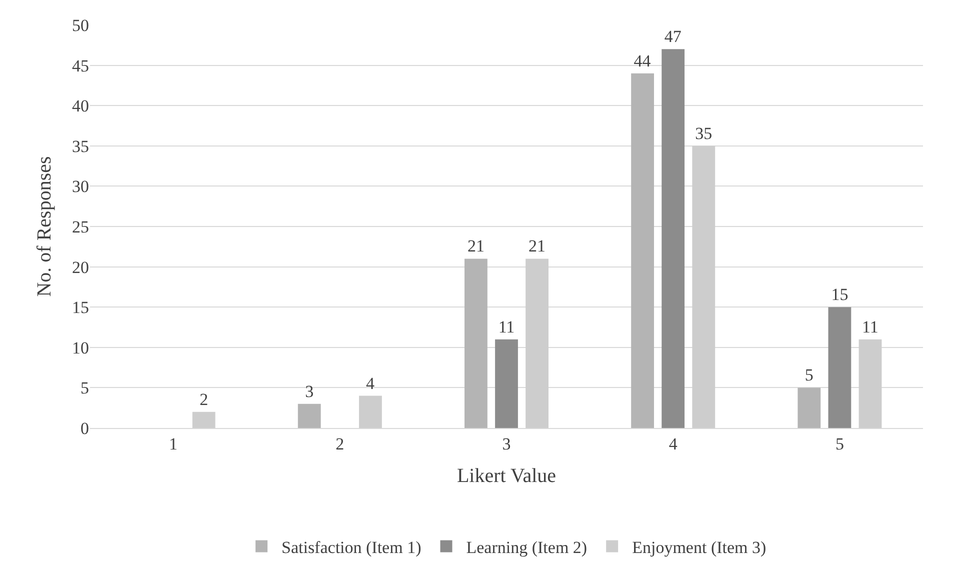 The width and height of the screenshot is (953, 577). What do you see at coordinates (506, 475) in the screenshot?
I see `x-axis-title: Likert Value` at bounding box center [506, 475].